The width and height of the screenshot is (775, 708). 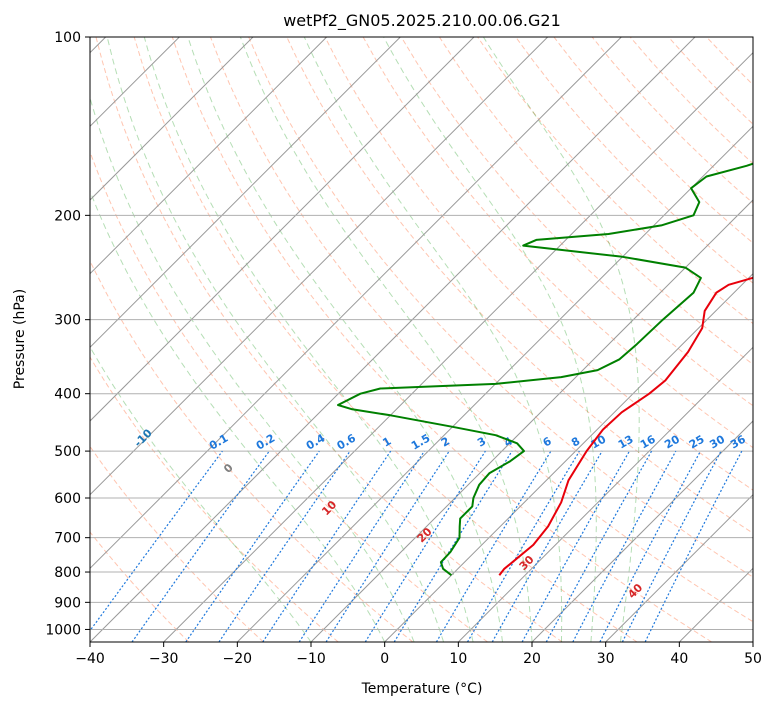 I want to click on y-axis-label: Pressure (hPa), so click(x=20, y=339).